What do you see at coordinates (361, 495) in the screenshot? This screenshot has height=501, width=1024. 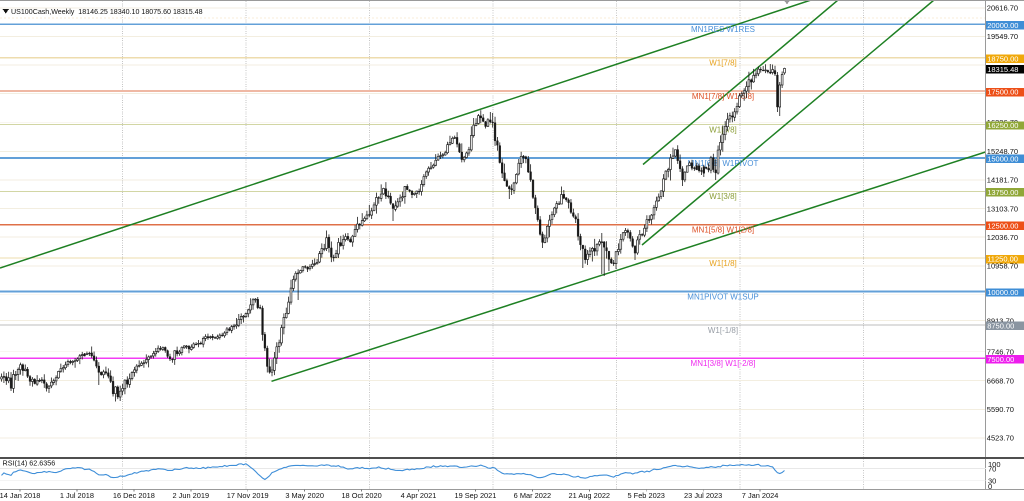 I see `svg-text: 18 Oct 2020` at bounding box center [361, 495].